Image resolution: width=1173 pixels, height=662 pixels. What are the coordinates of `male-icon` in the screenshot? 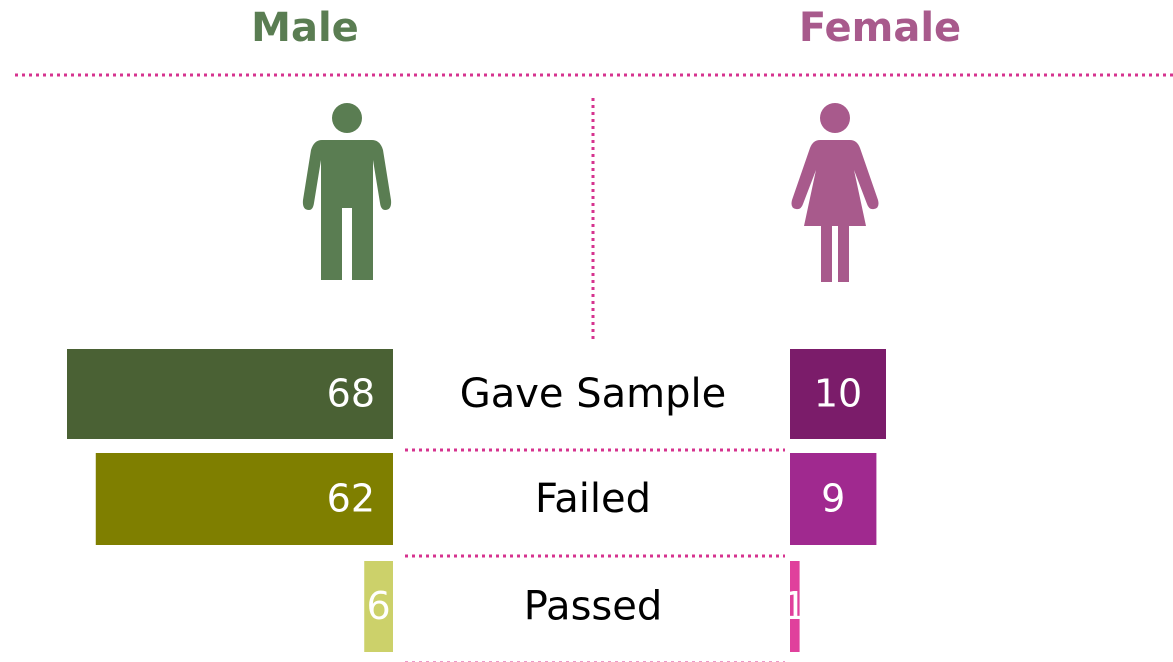 It's located at (347, 191).